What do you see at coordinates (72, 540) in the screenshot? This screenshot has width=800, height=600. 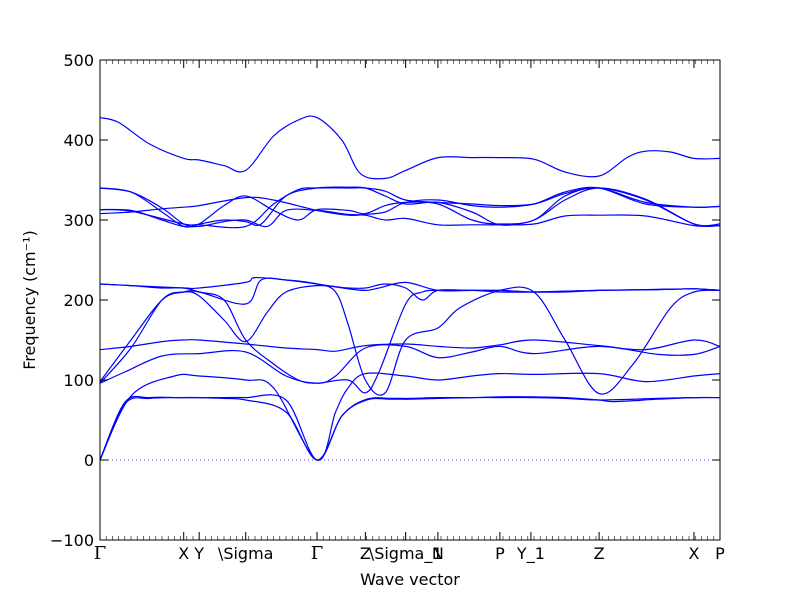 I see `y-tick-label: −100` at bounding box center [72, 540].